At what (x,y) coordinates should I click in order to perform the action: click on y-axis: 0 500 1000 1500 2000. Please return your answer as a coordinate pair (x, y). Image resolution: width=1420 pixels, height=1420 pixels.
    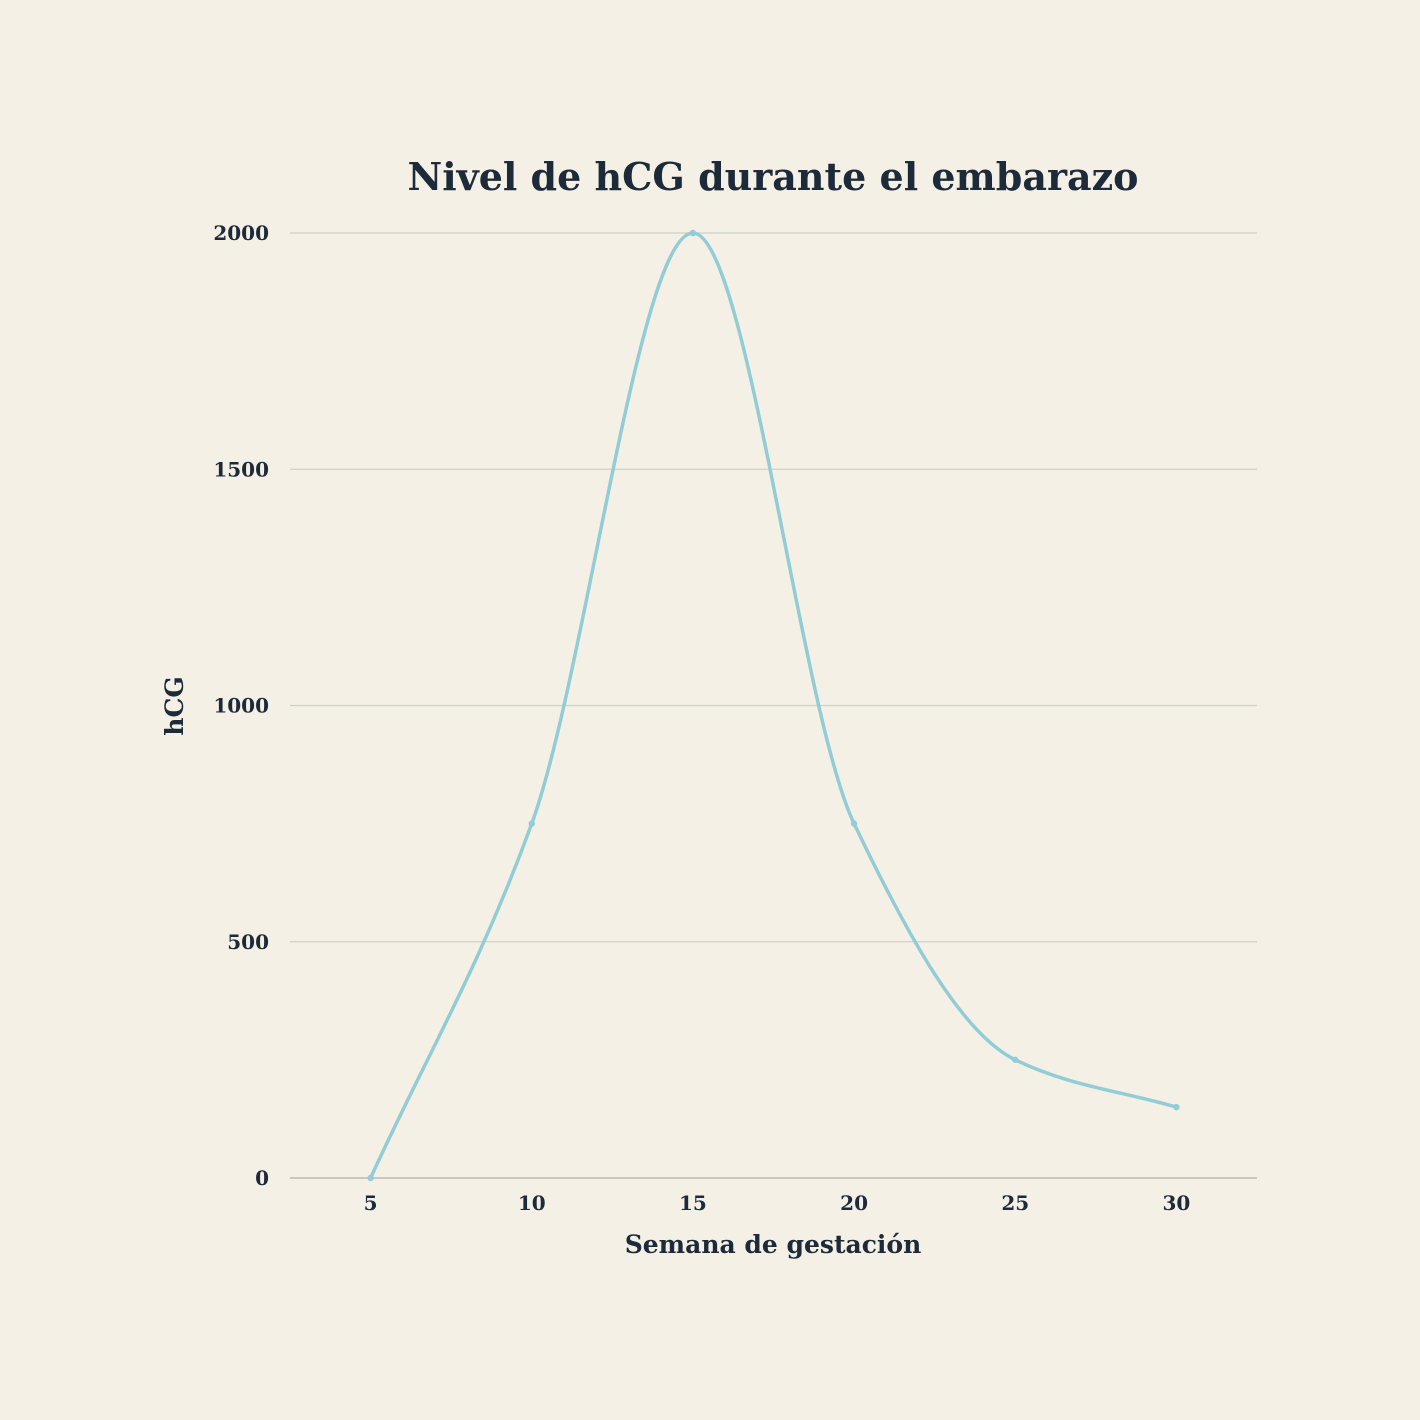
    Looking at the image, I should click on (241, 705).